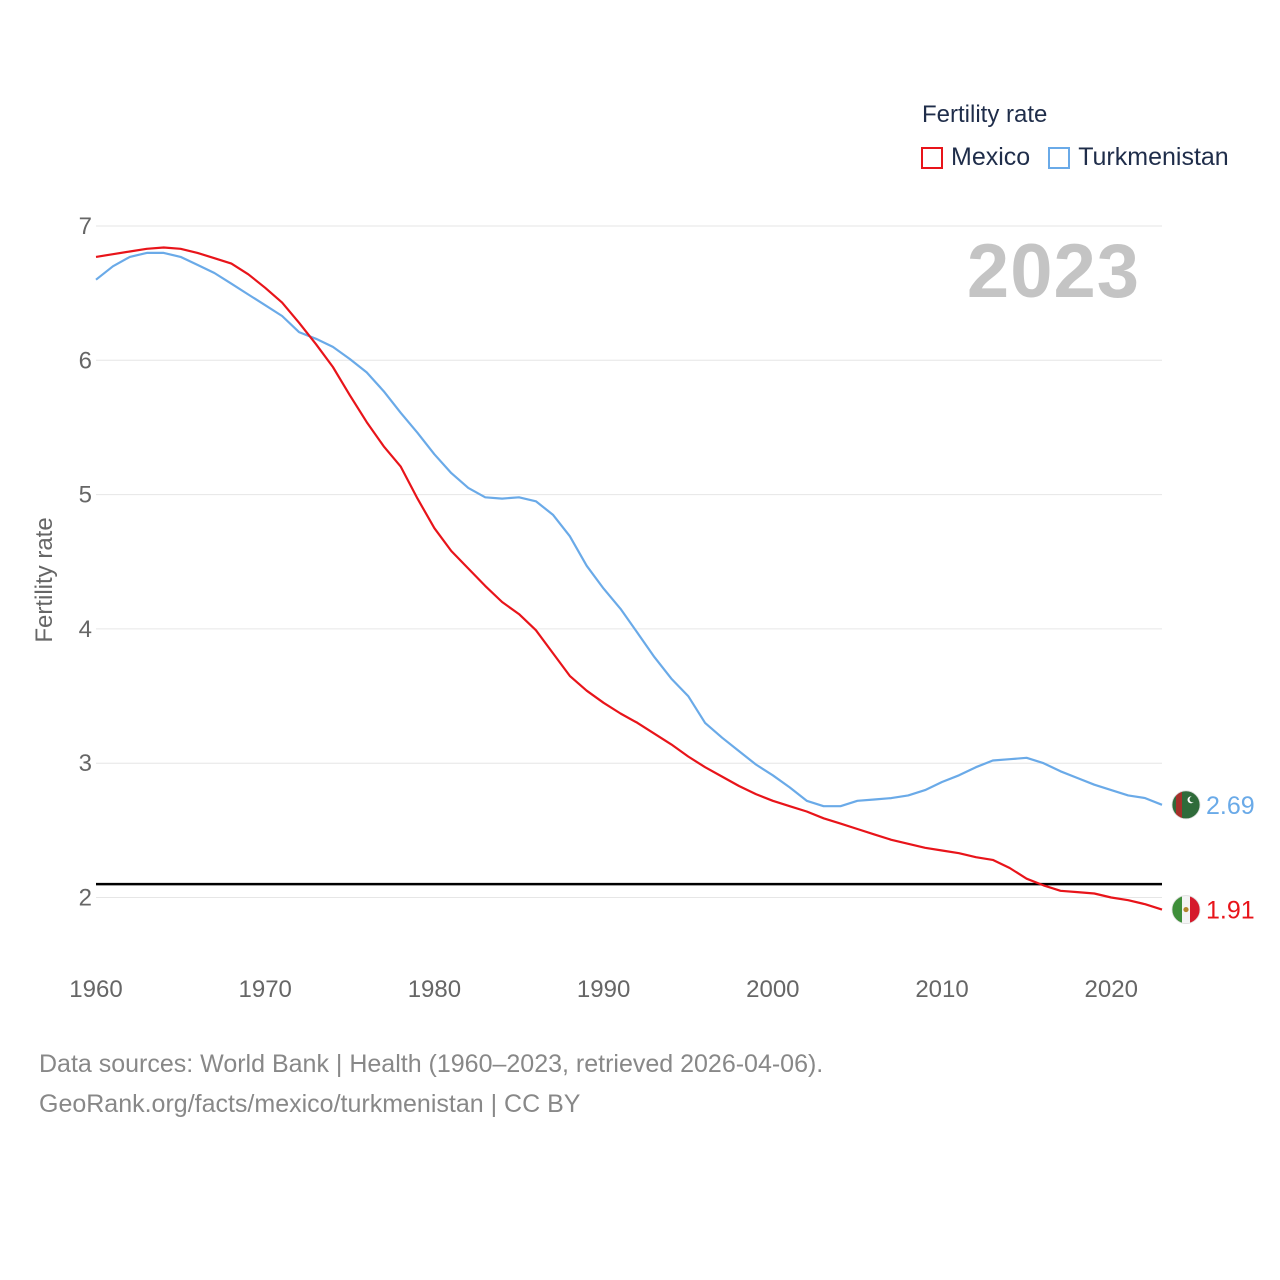  Describe the element at coordinates (434, 989) in the screenshot. I see `x-tick-label: 1980` at that location.